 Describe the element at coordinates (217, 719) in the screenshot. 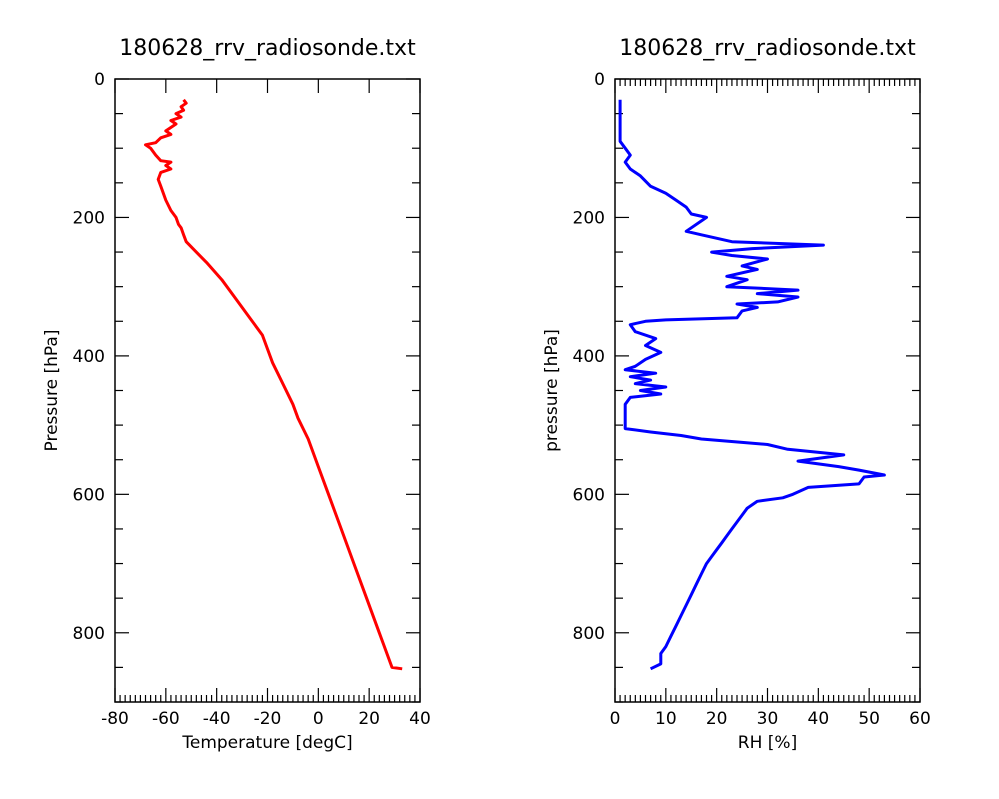

I see `x-tick-label: -40` at that location.